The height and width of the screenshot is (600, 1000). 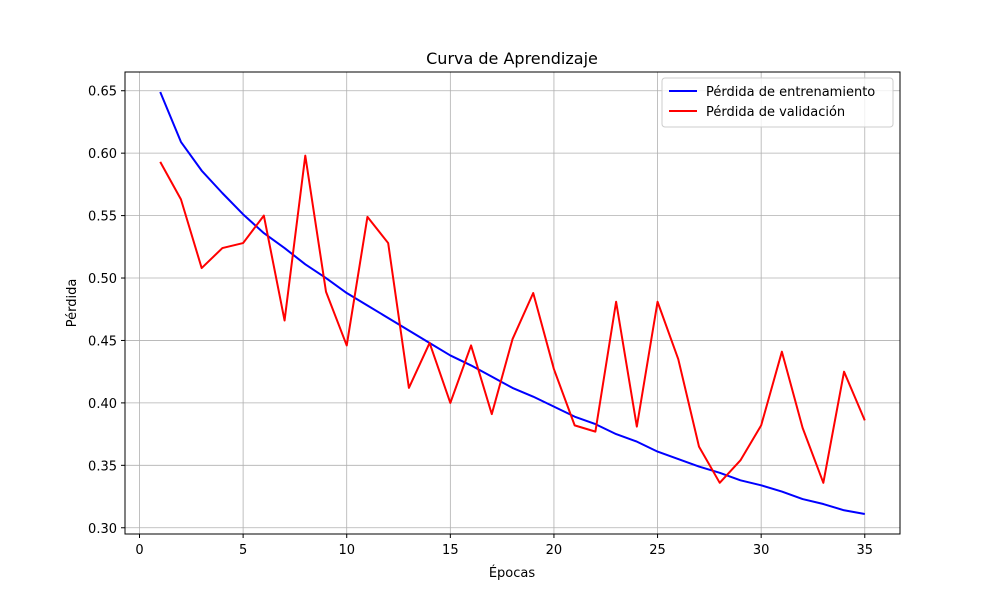 I want to click on y-axis-ticks: 0.30 0.35 0.40 0.45 0.50 0.55 0.60 0.65, so click(x=106, y=311).